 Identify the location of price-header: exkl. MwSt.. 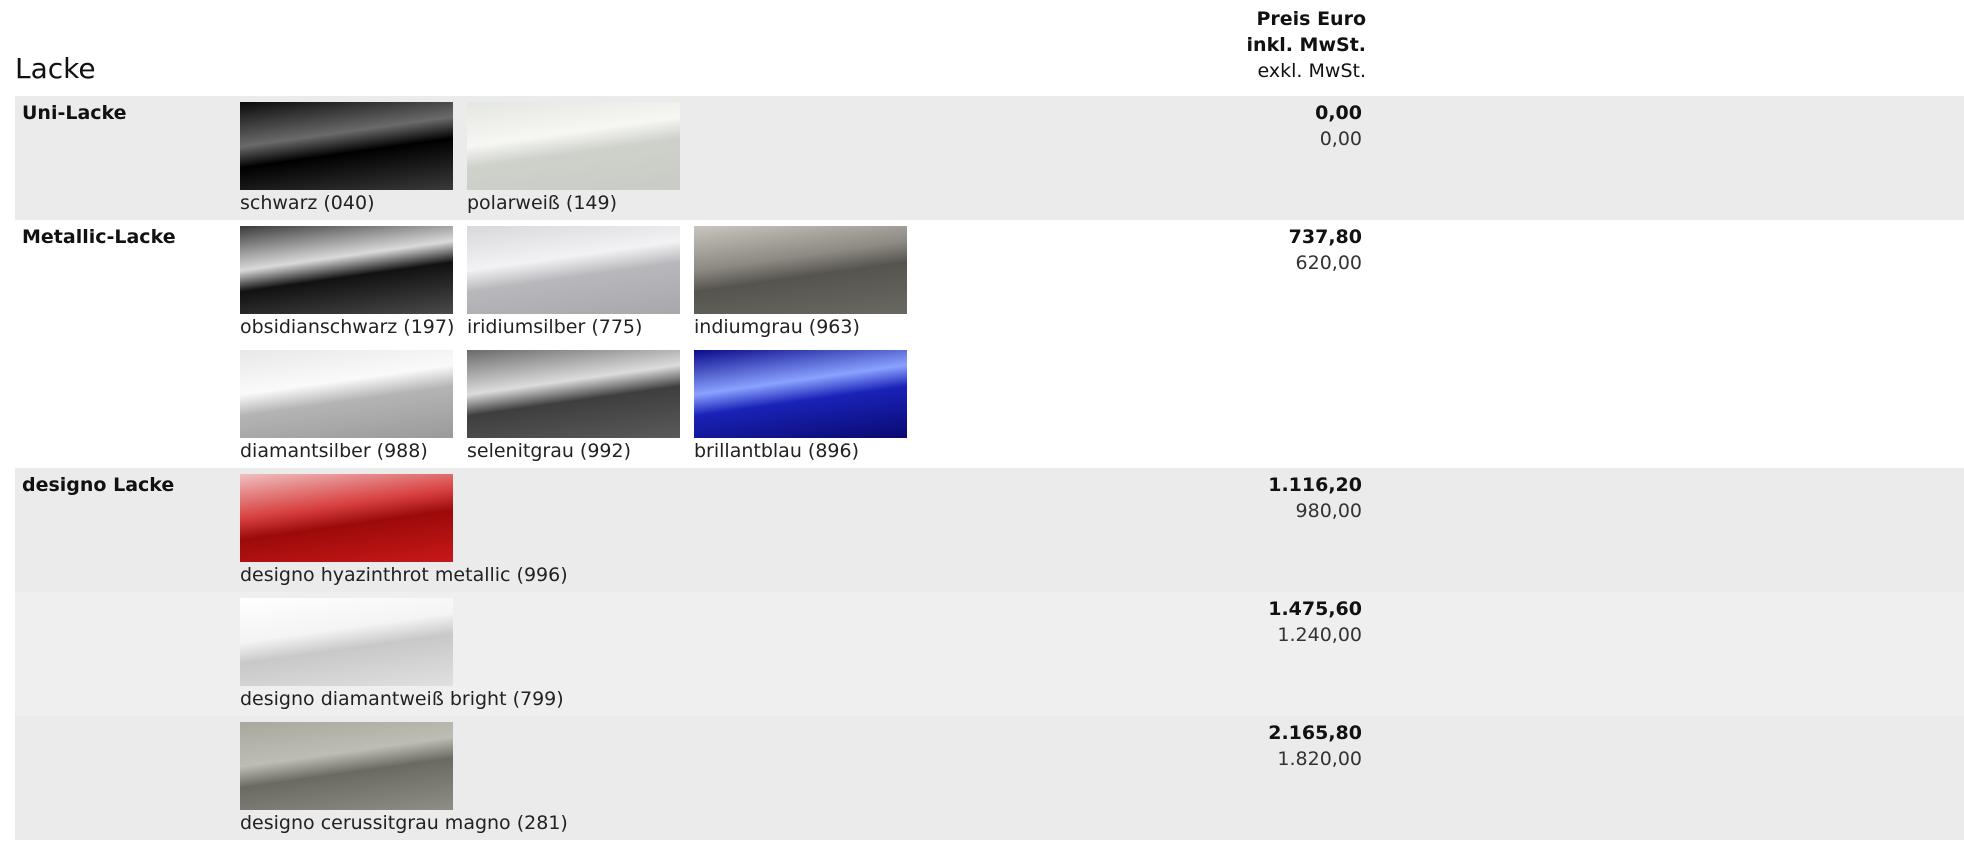
(1311, 71).